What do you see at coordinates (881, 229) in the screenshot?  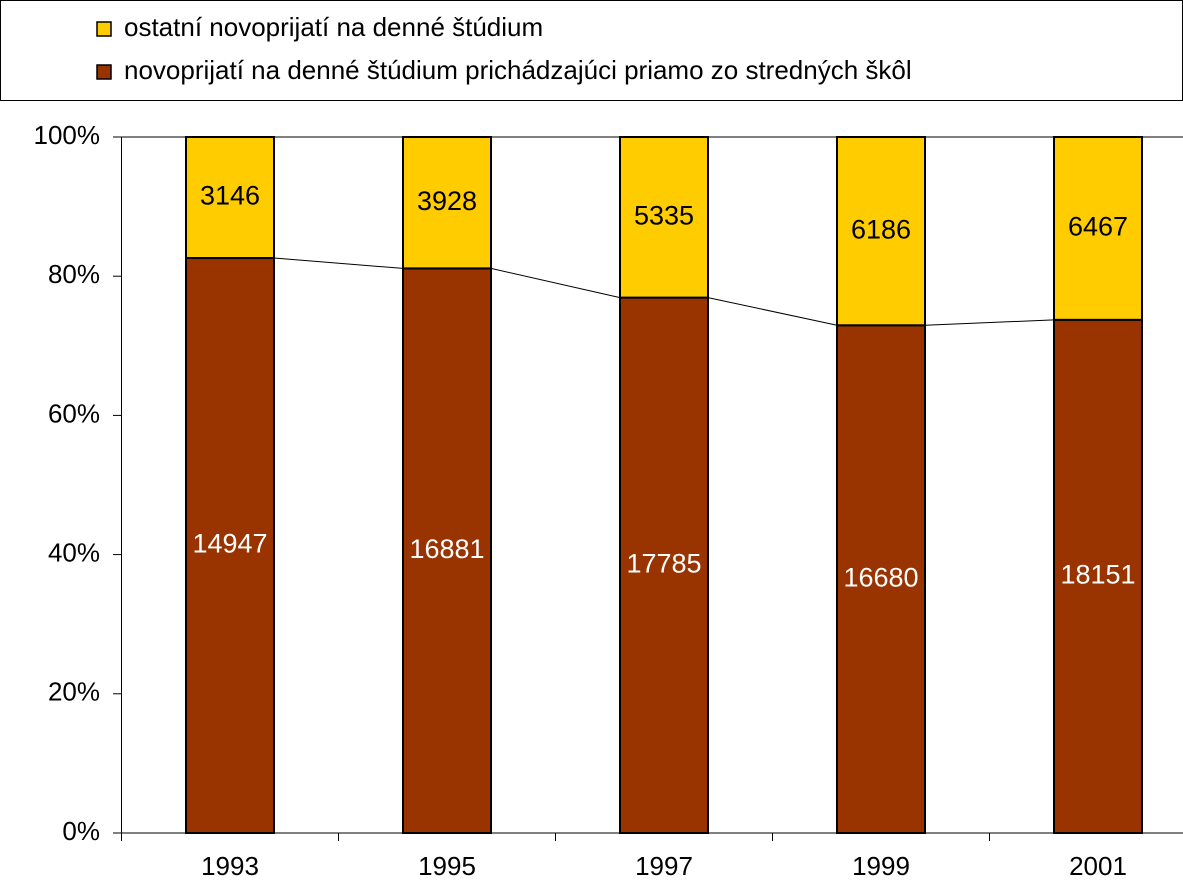 I see `data-label: 6186` at bounding box center [881, 229].